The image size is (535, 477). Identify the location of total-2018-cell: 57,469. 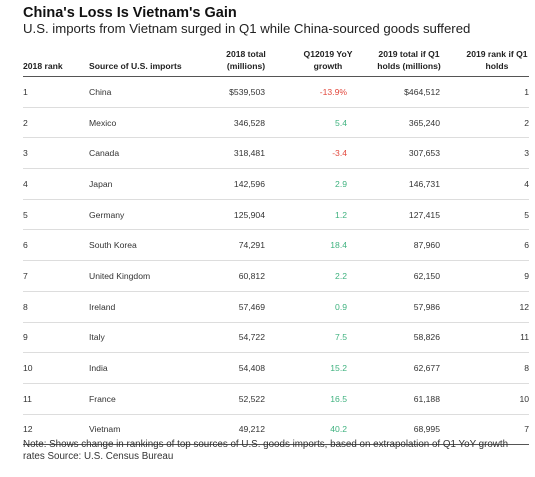
(238, 307).